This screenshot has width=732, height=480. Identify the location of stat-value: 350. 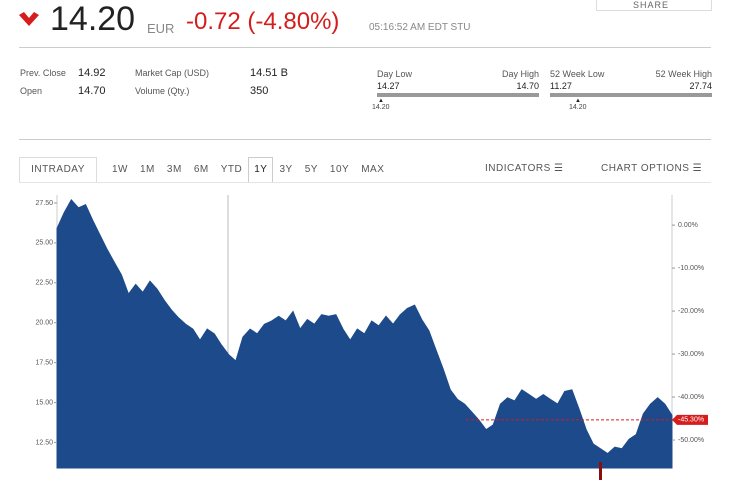
(259, 91).